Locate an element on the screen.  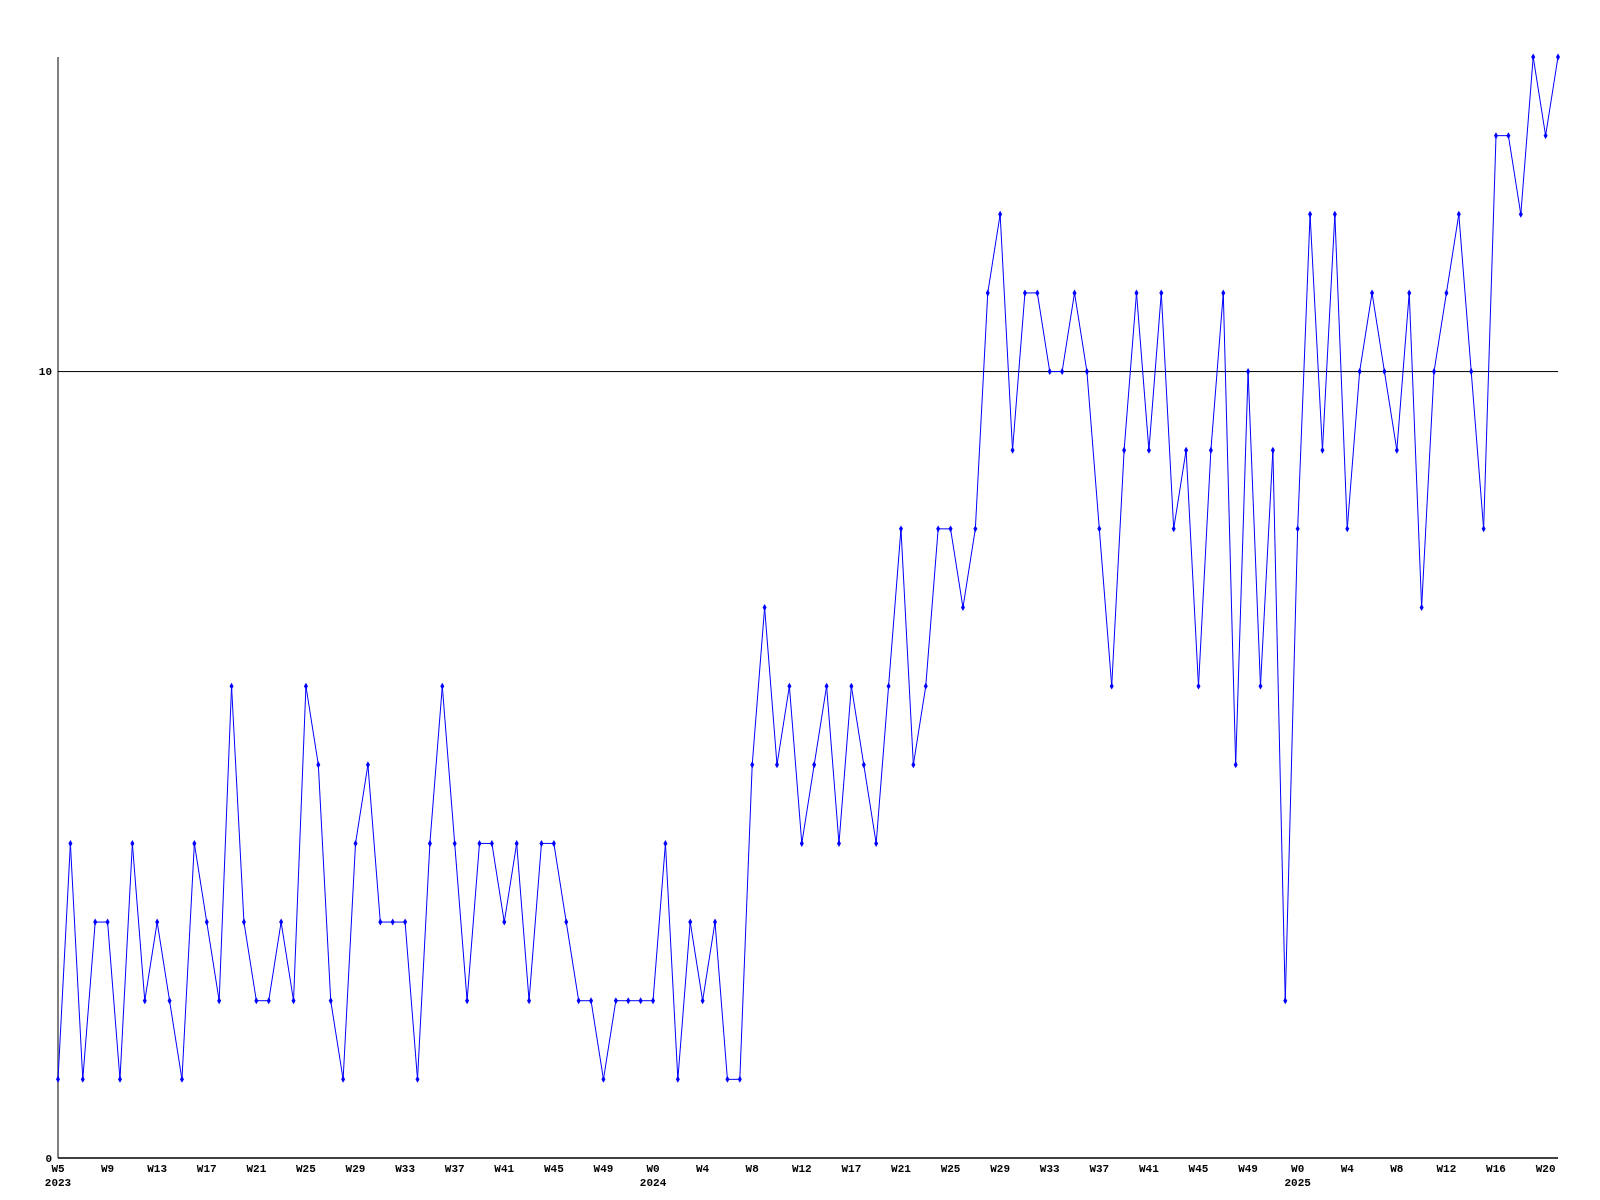
y-tick-label: 0 is located at coordinates (48, 1158).